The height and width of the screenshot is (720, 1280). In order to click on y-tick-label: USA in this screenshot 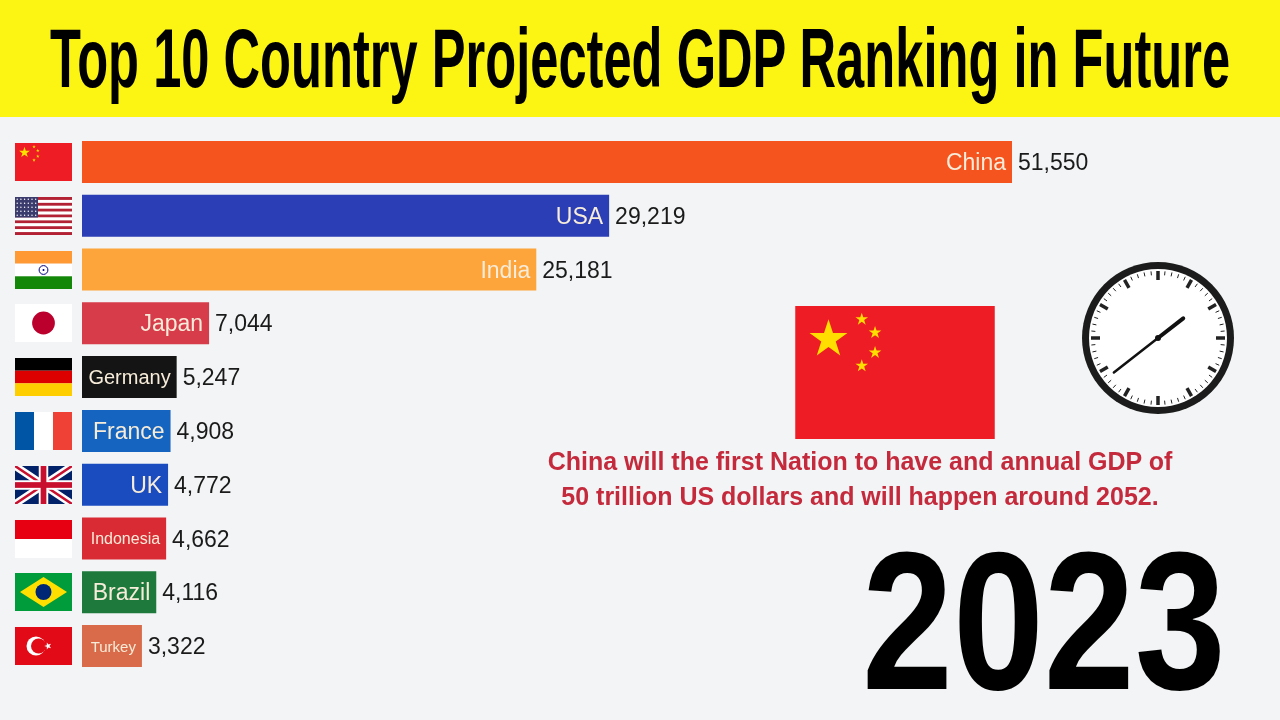, I will do `click(579, 215)`.